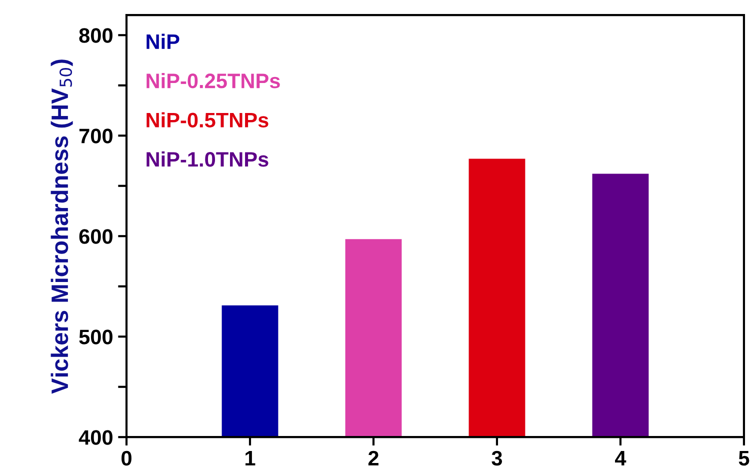 The image size is (753, 470). Describe the element at coordinates (497, 458) in the screenshot. I see `x-tick-label: 3` at that location.